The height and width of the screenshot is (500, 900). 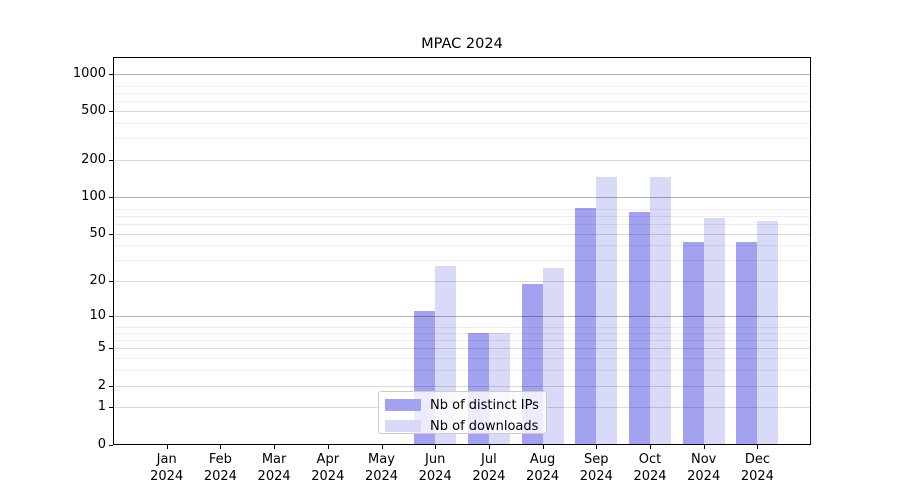 What do you see at coordinates (381, 468) in the screenshot?
I see `x-tick-label-may-2024: May 2024` at bounding box center [381, 468].